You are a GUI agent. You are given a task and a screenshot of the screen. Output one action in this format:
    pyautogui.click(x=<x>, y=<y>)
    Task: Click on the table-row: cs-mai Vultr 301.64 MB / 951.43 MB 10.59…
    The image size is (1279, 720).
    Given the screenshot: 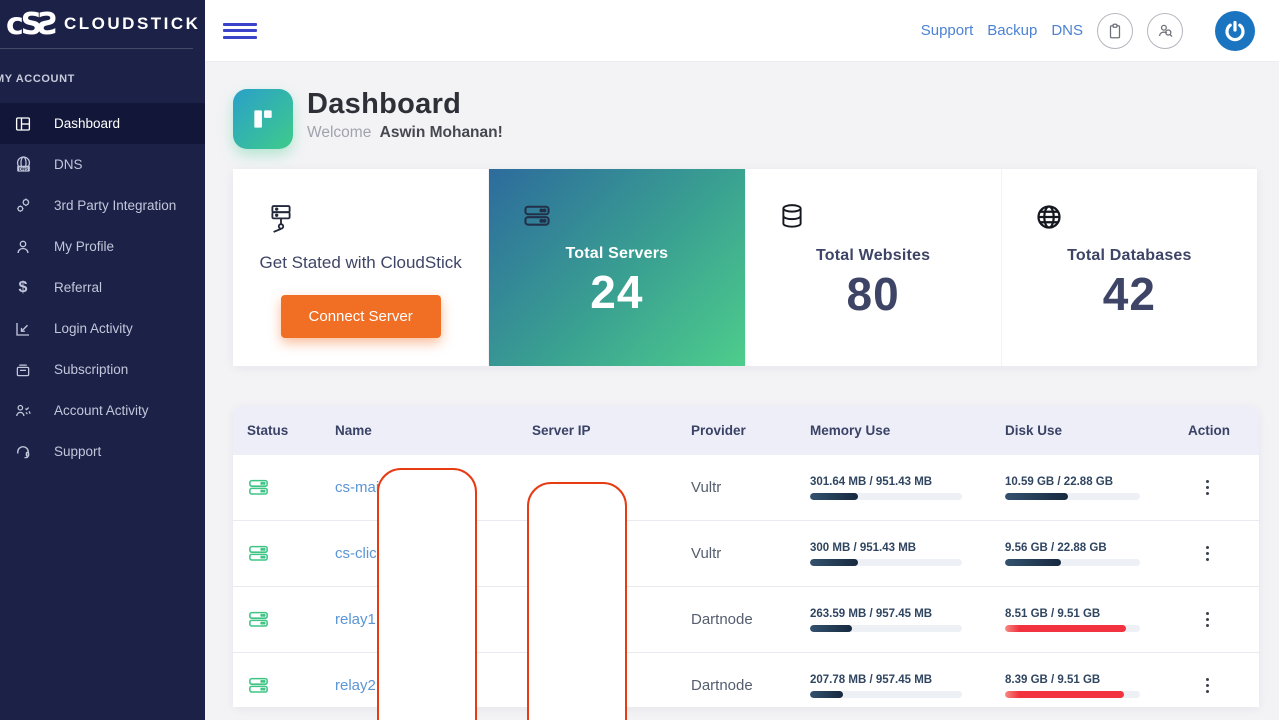 What is the action you would take?
    pyautogui.click(x=746, y=488)
    